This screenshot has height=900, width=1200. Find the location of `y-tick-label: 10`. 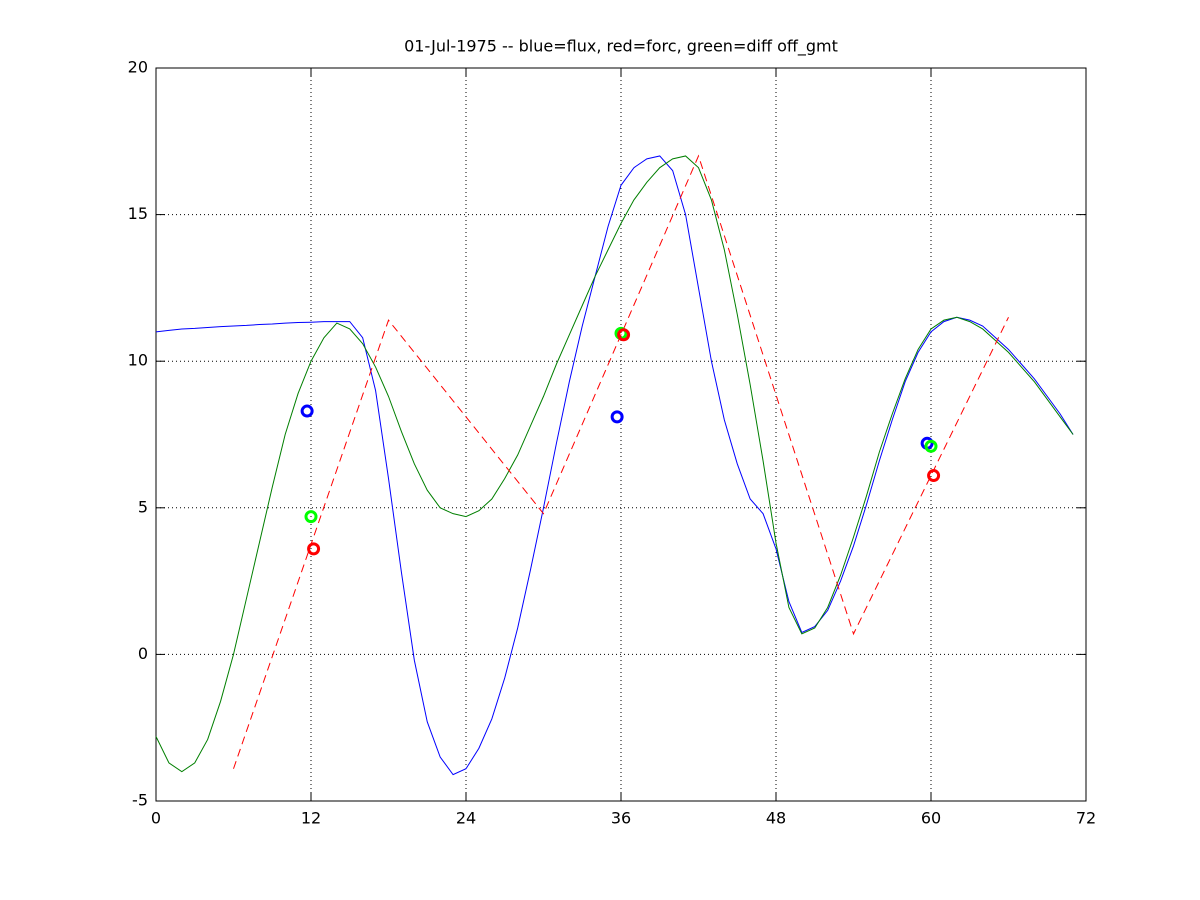

y-tick-label: 10 is located at coordinates (138, 360).